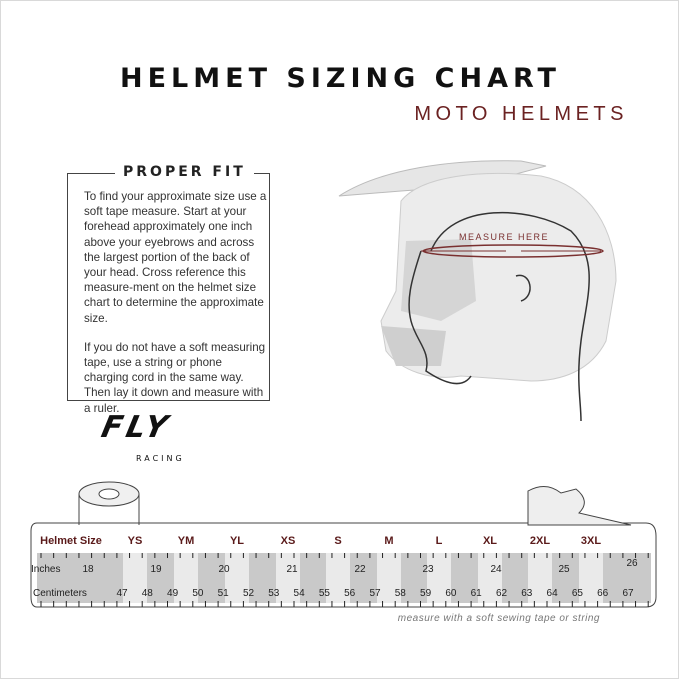 The image size is (679, 679). What do you see at coordinates (540, 541) in the screenshot?
I see `size-label: 2XL` at bounding box center [540, 541].